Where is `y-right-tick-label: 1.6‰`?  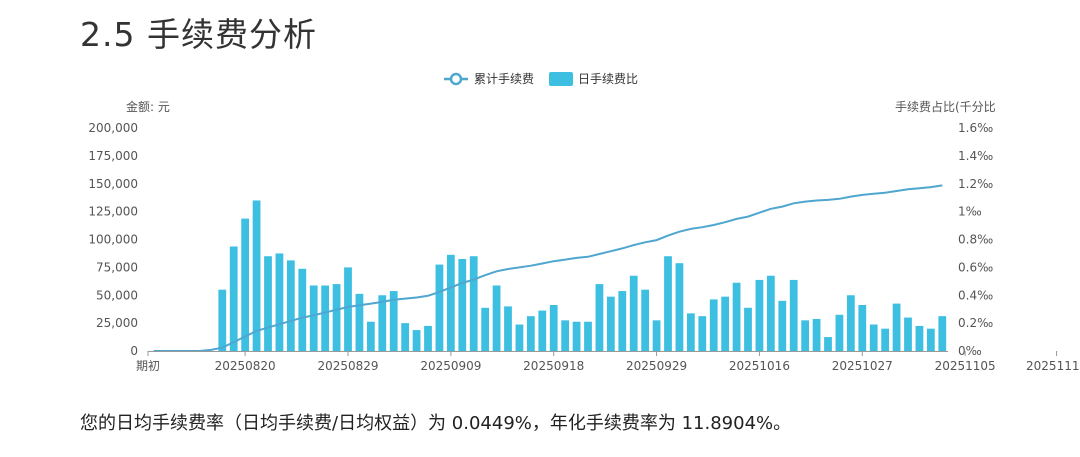 y-right-tick-label: 1.6‰ is located at coordinates (975, 128).